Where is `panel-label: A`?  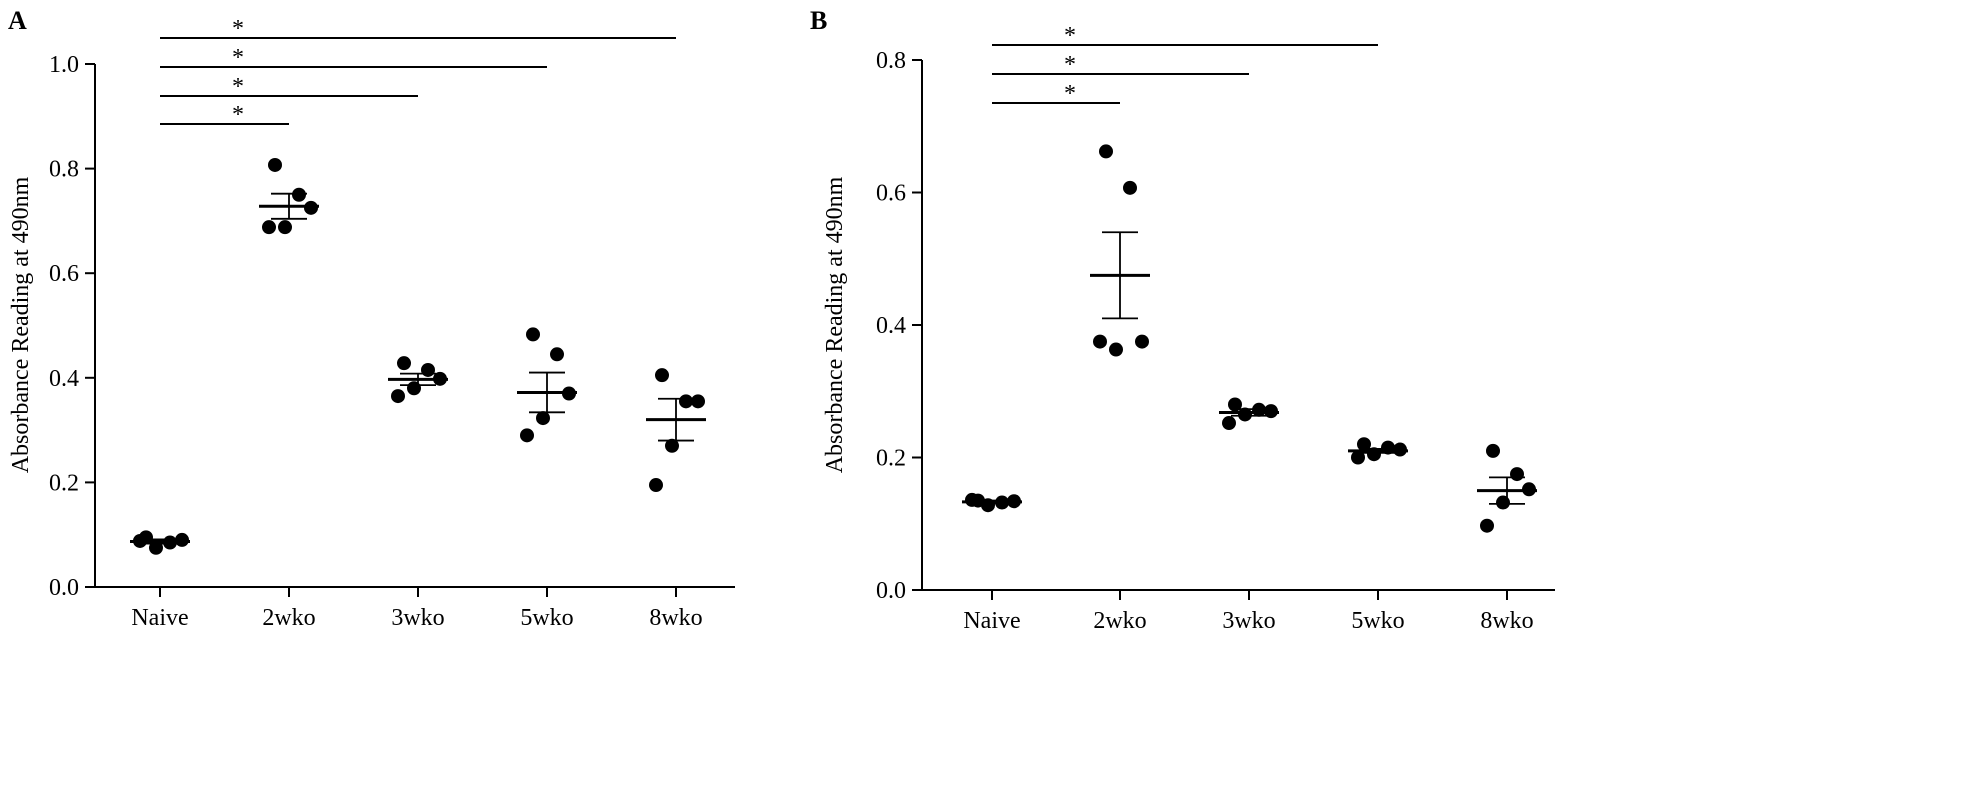
panel-label: A is located at coordinates (17, 20).